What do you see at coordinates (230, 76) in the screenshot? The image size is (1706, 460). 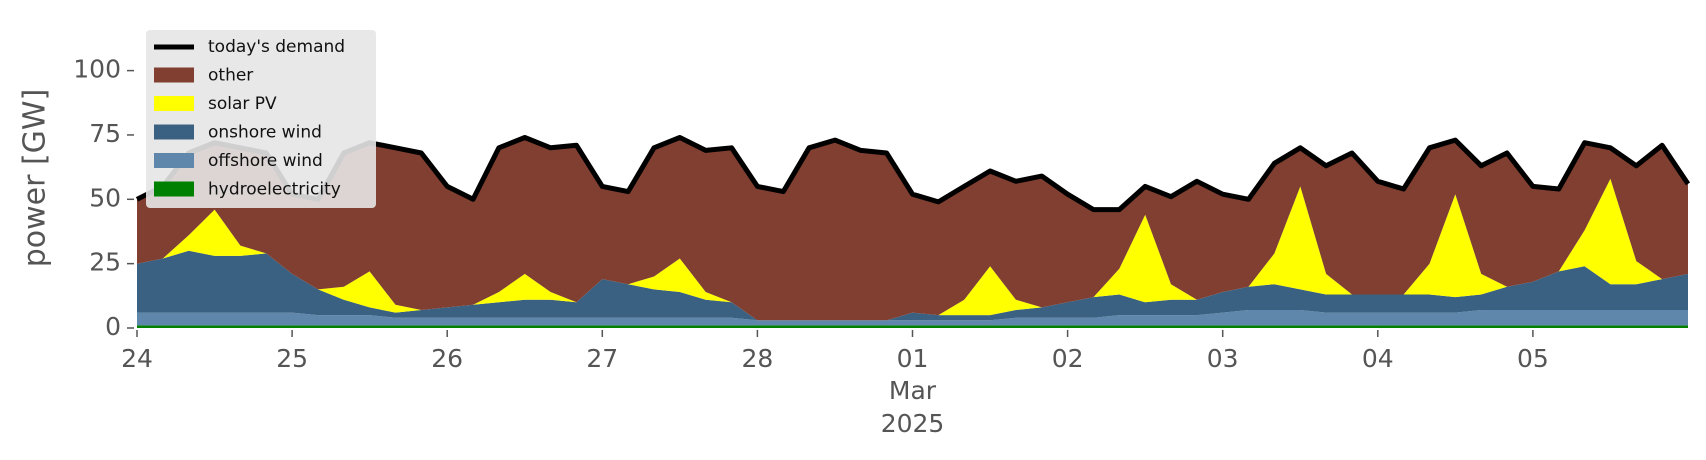 I see `legend-label: other` at bounding box center [230, 76].